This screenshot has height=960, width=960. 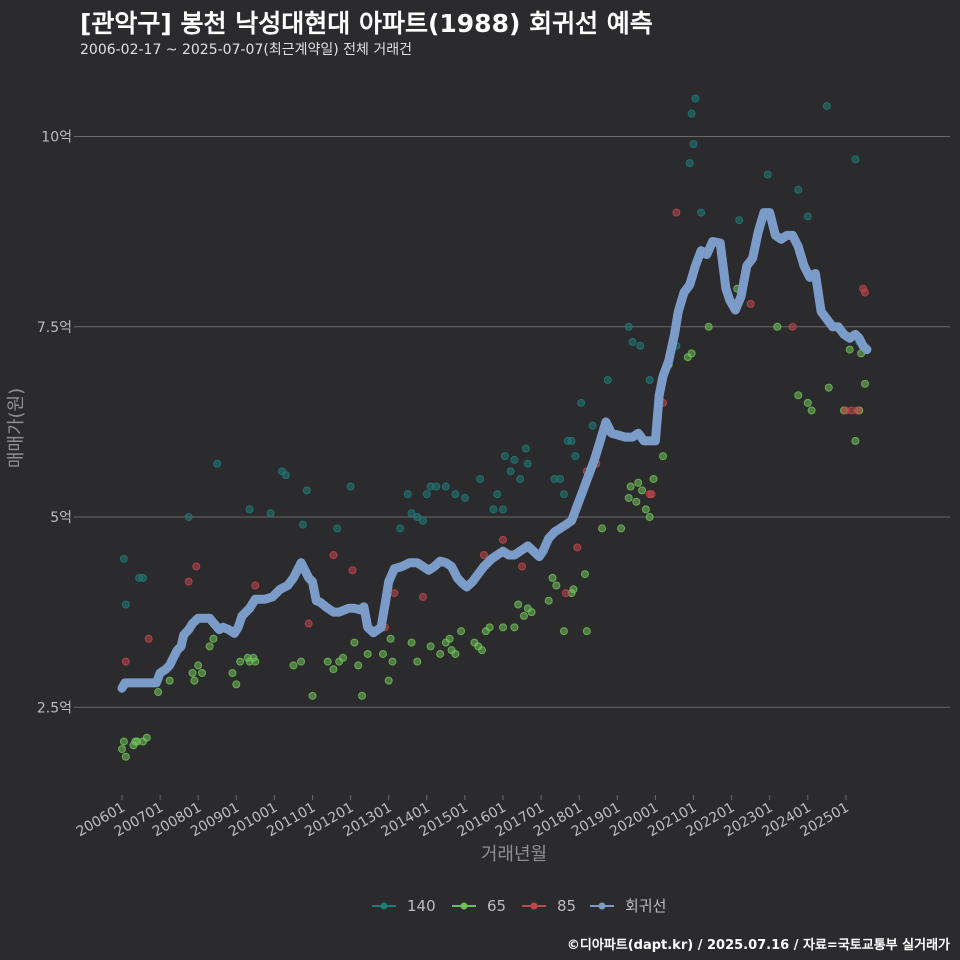 What do you see at coordinates (61, 518) in the screenshot?
I see `y-tick-label: 5억` at bounding box center [61, 518].